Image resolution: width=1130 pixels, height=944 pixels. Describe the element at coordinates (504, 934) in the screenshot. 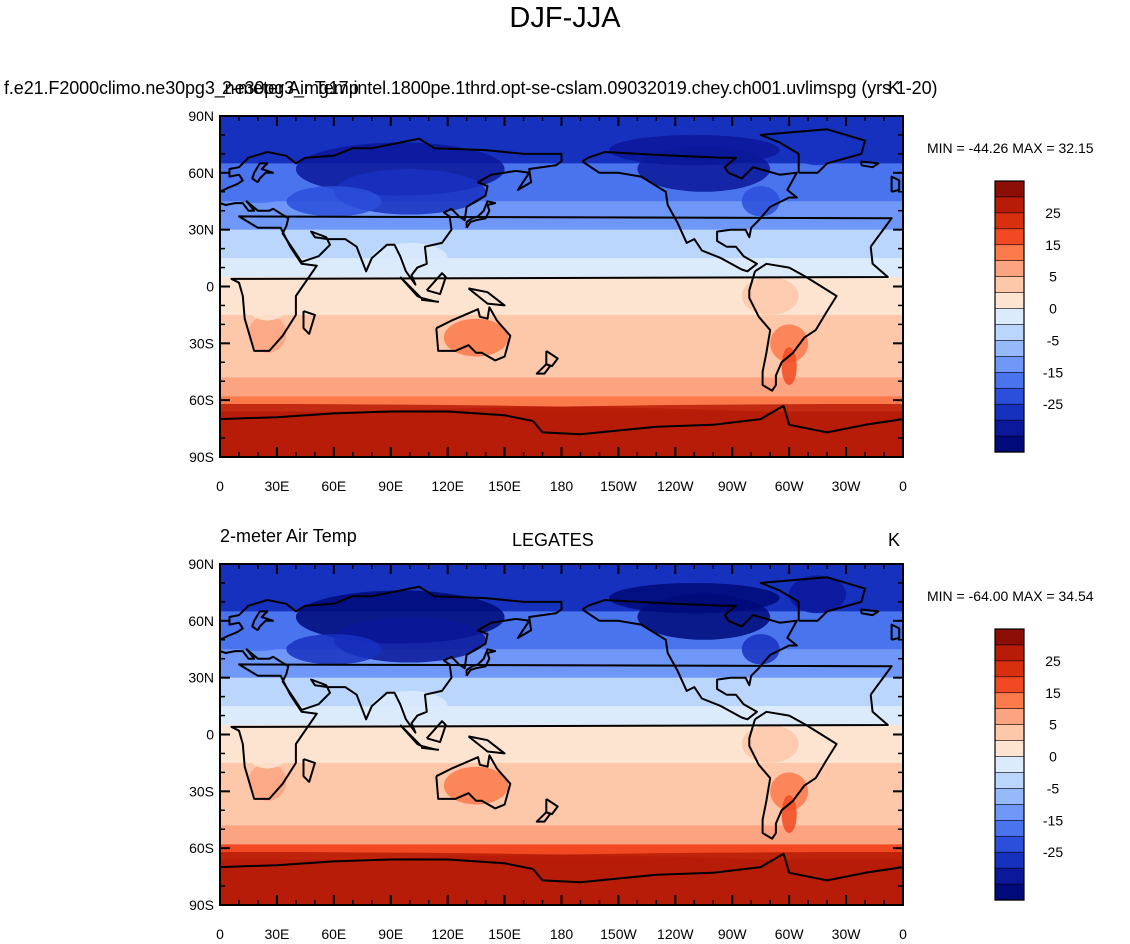

I see `lon-label: 150E` at that location.